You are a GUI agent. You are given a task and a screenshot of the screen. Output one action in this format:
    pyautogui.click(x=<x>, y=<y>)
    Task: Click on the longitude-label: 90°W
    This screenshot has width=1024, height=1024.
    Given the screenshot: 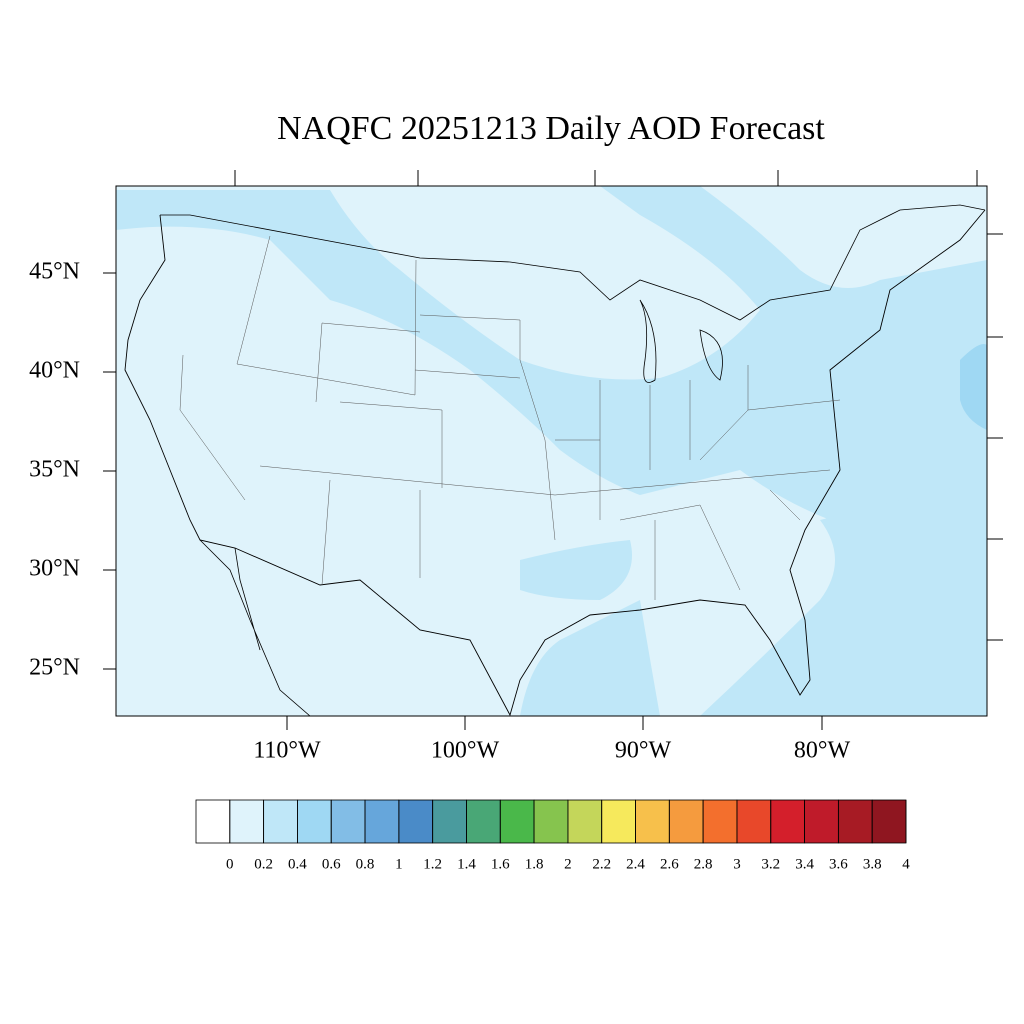 What is the action you would take?
    pyautogui.click(x=643, y=751)
    